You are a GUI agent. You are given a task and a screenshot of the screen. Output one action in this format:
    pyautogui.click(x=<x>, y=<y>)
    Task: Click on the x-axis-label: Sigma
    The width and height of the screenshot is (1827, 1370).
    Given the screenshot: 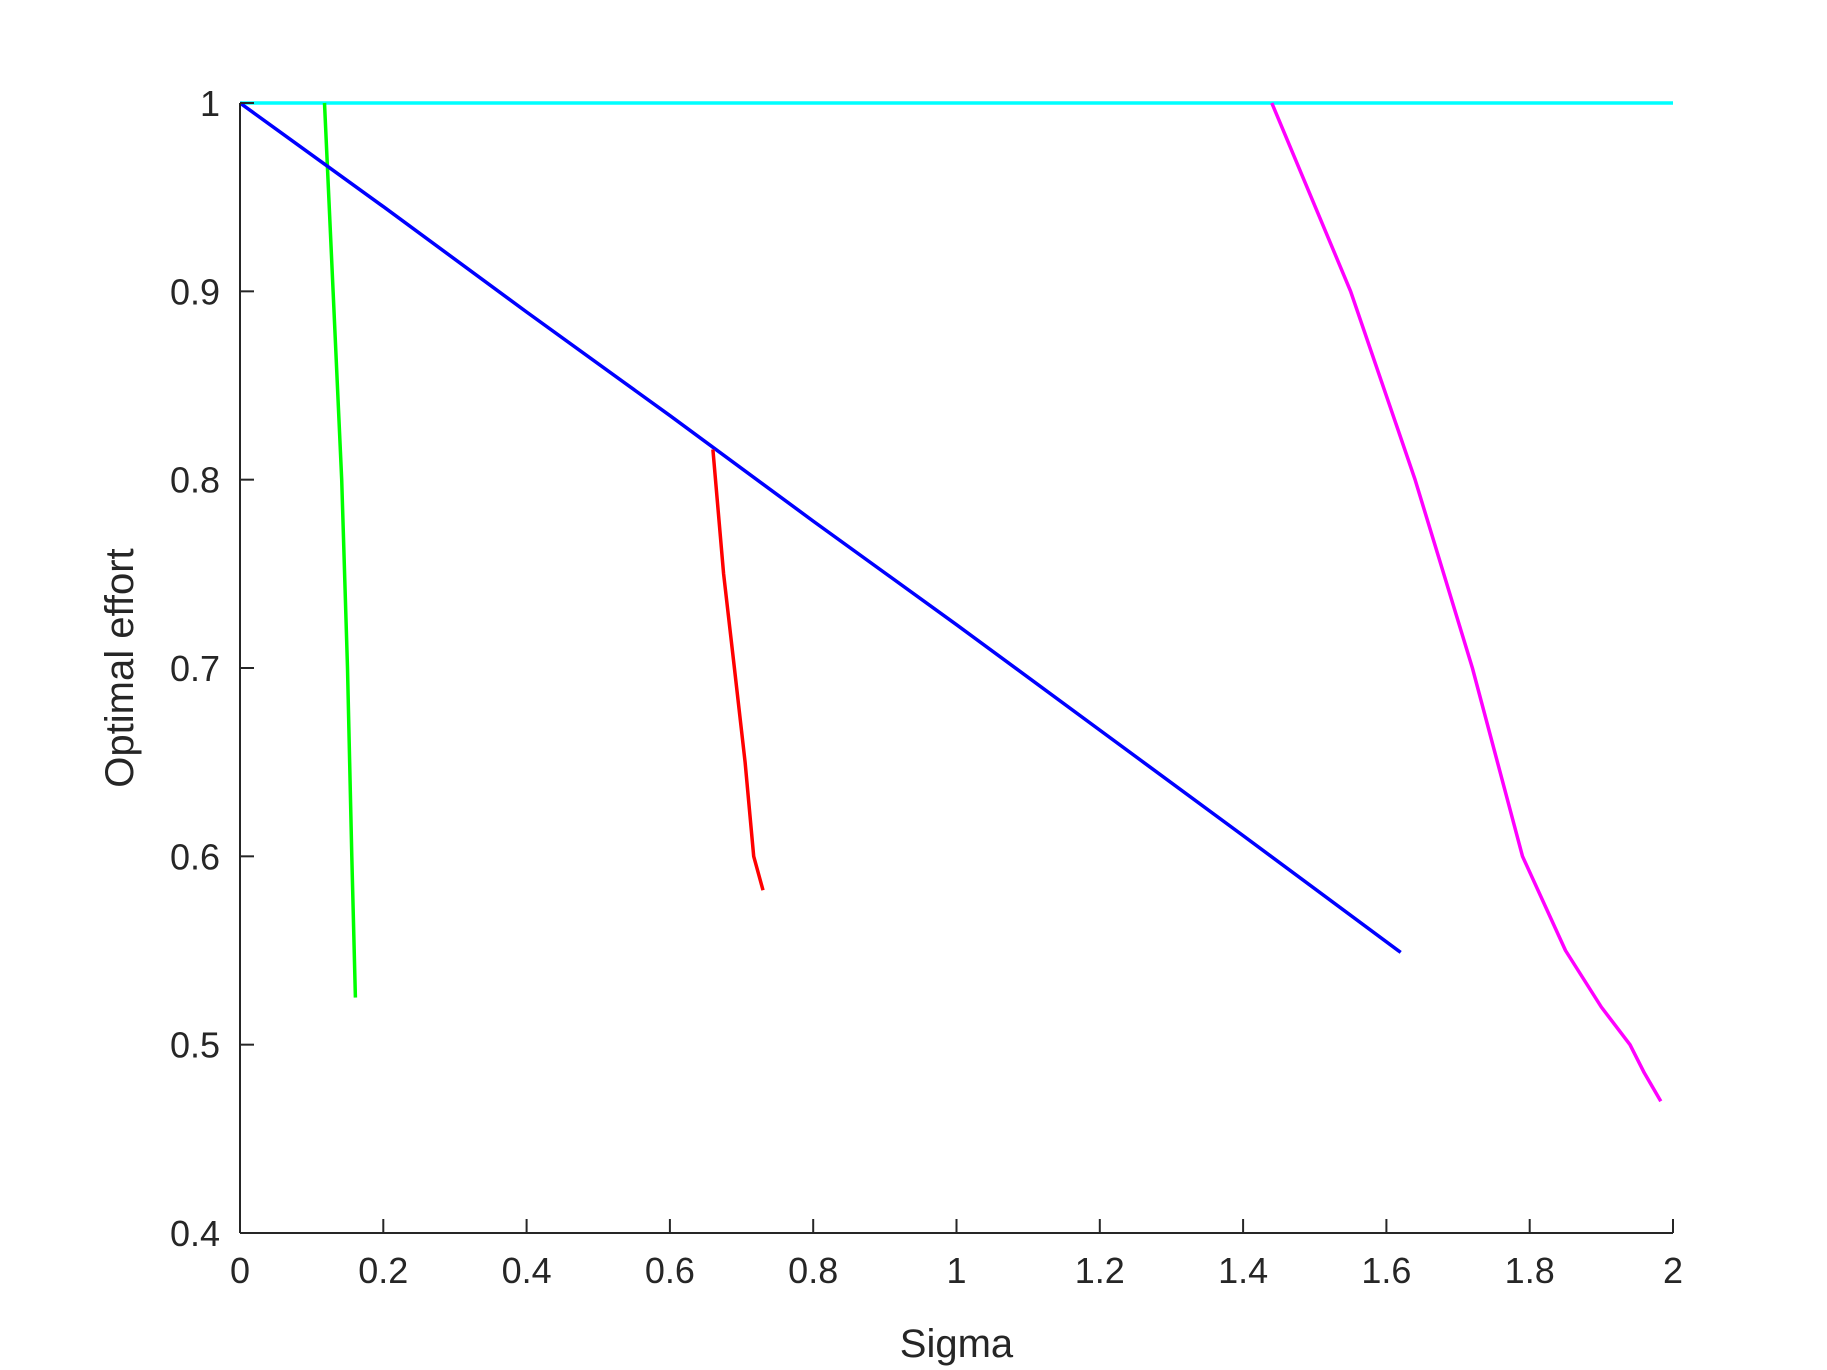 What is the action you would take?
    pyautogui.click(x=957, y=1344)
    